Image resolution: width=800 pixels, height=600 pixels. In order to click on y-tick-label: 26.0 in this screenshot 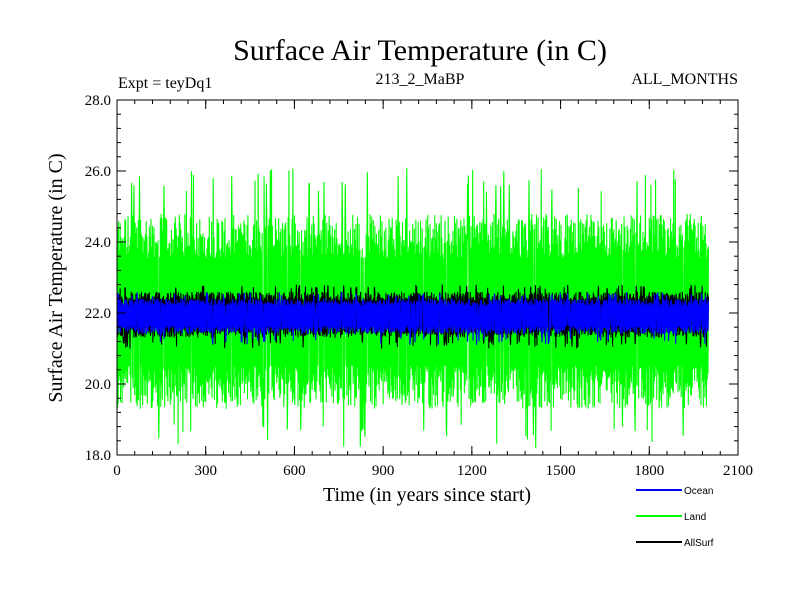, I will do `click(98, 172)`.